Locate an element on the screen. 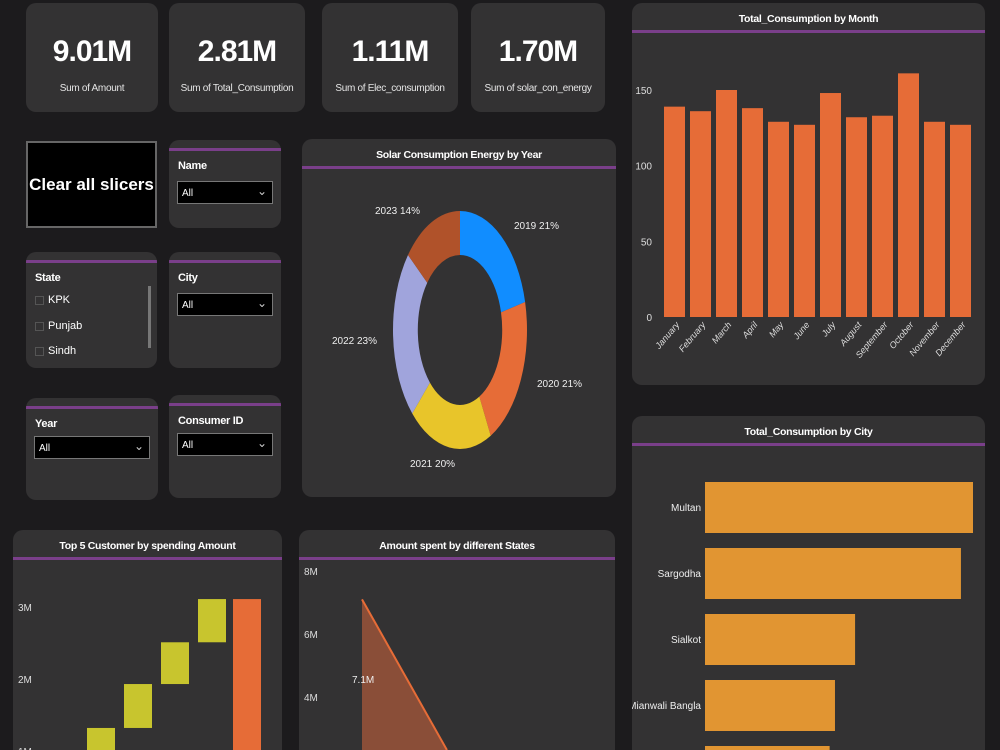  bar-november is located at coordinates (934, 219).